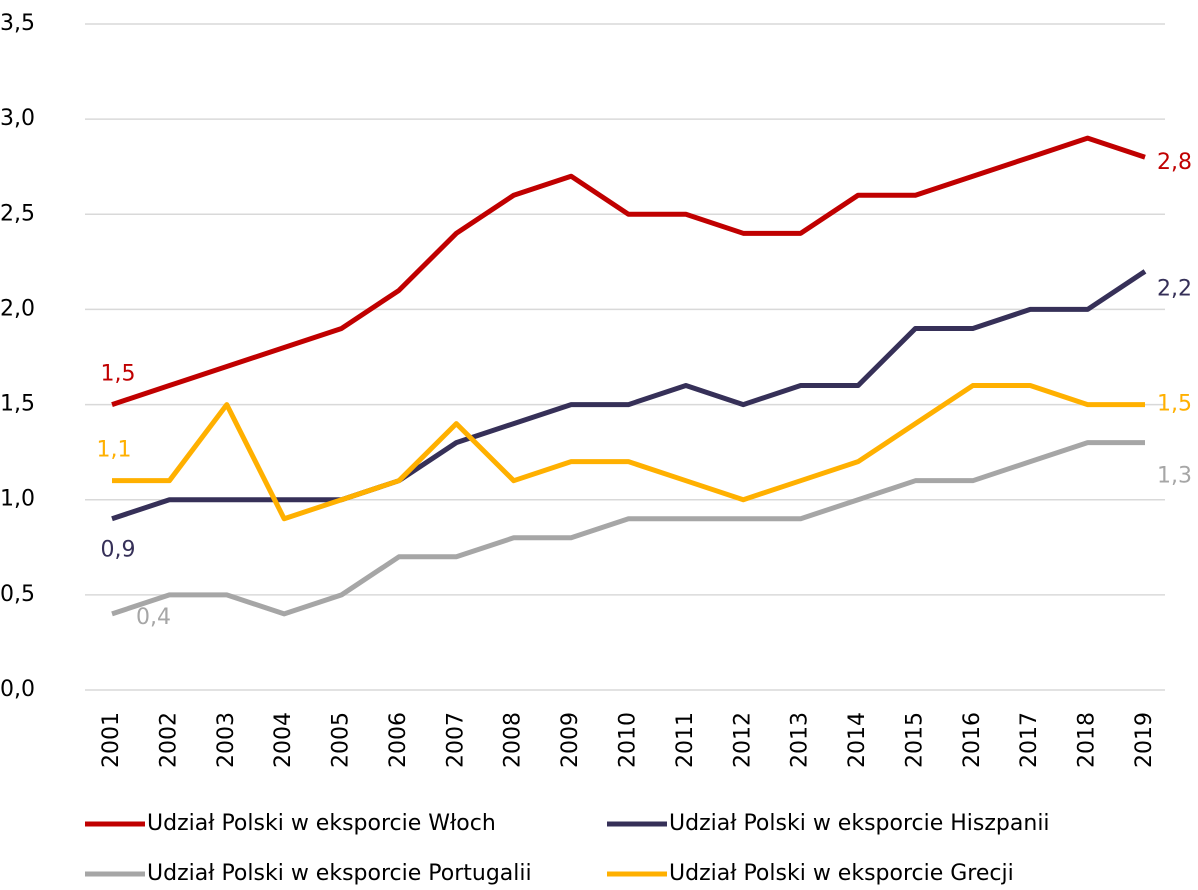 Image resolution: width=1198 pixels, height=890 pixels. What do you see at coordinates (513, 740) in the screenshot?
I see `x-tick-label: 2008` at bounding box center [513, 740].